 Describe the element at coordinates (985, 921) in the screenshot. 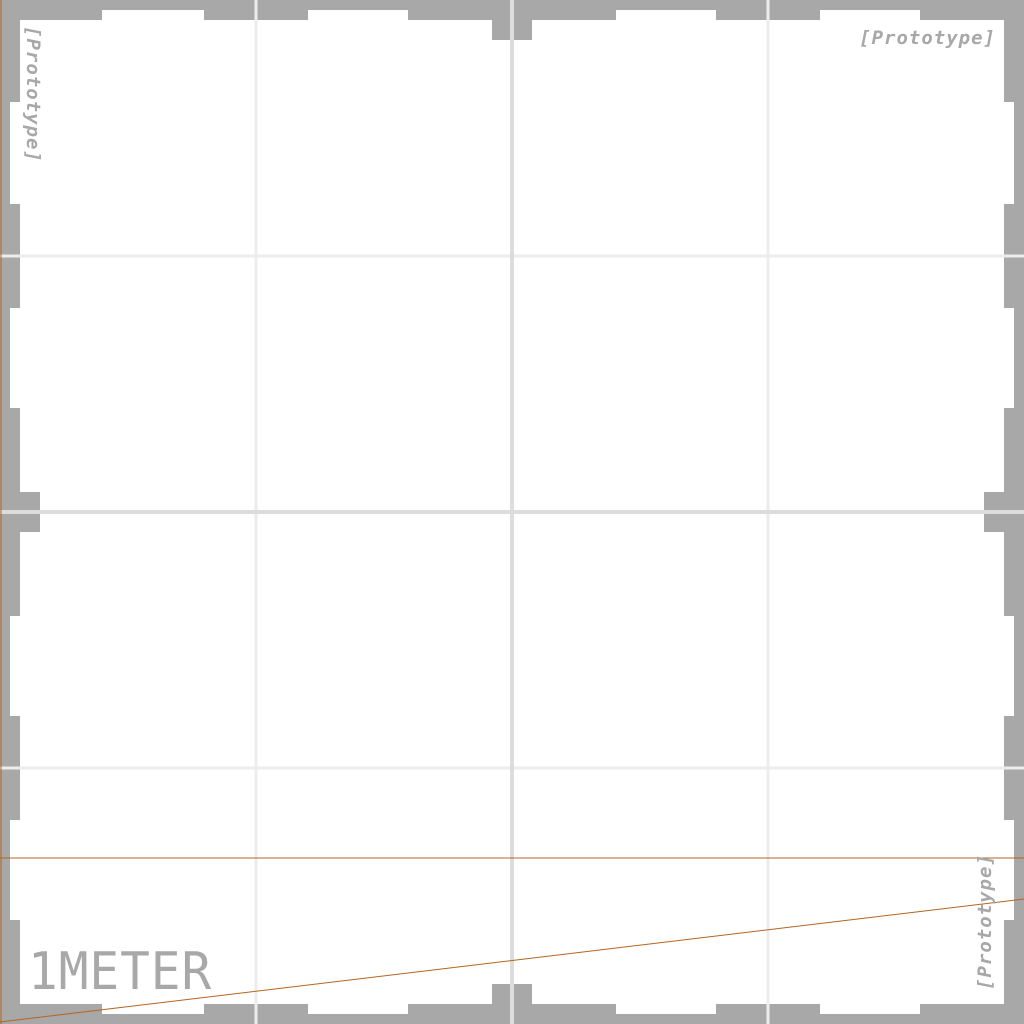

I see `prototype-watermark-bottom-right: [Prototype]` at that location.